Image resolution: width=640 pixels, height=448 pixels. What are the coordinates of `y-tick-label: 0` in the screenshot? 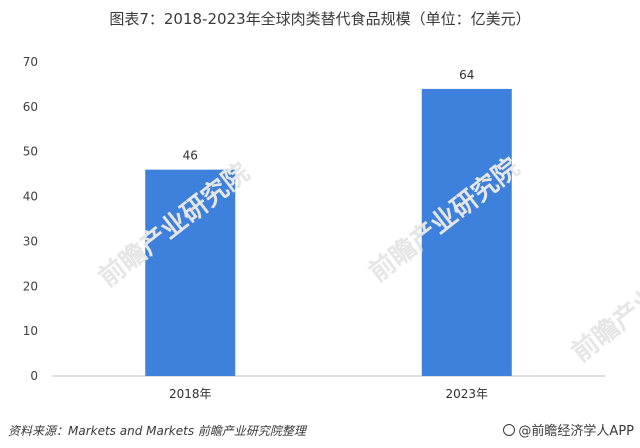 It's located at (34, 376).